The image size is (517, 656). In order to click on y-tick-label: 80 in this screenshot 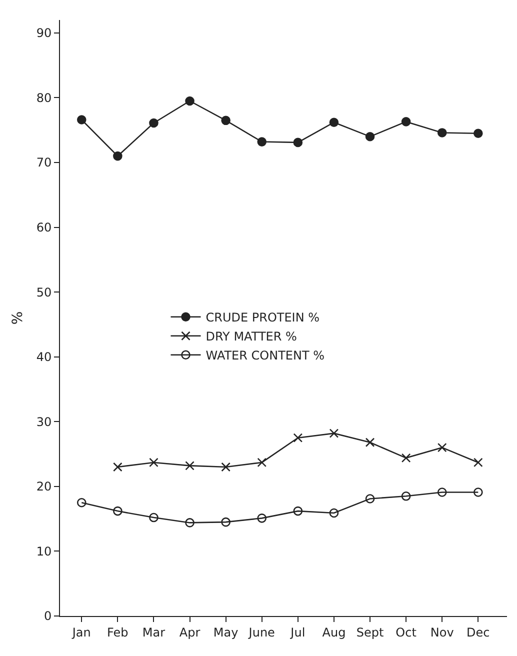, I will do `click(44, 97)`.